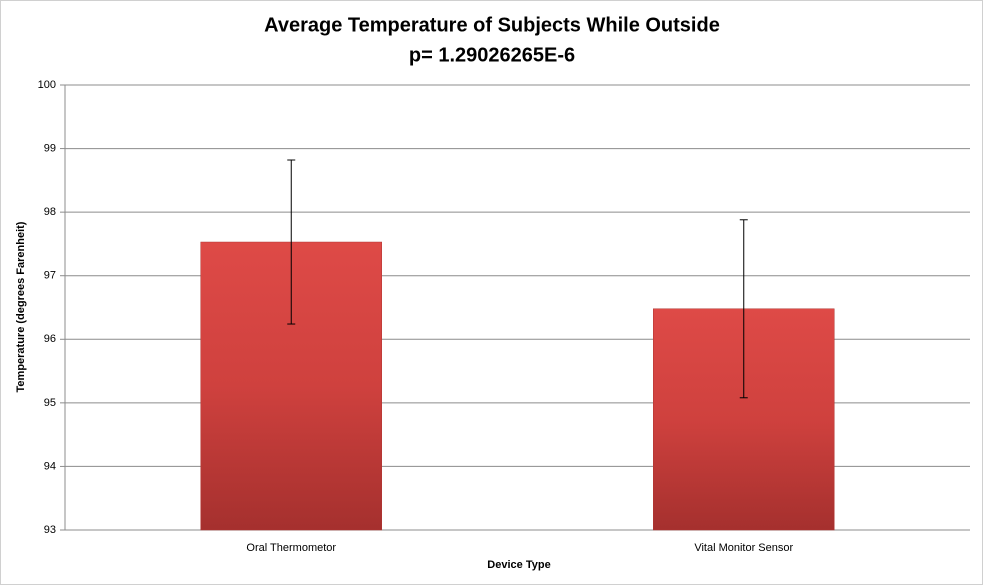 This screenshot has height=585, width=983. I want to click on y-axis-title: Temperature (degrees Farenheit), so click(21, 306).